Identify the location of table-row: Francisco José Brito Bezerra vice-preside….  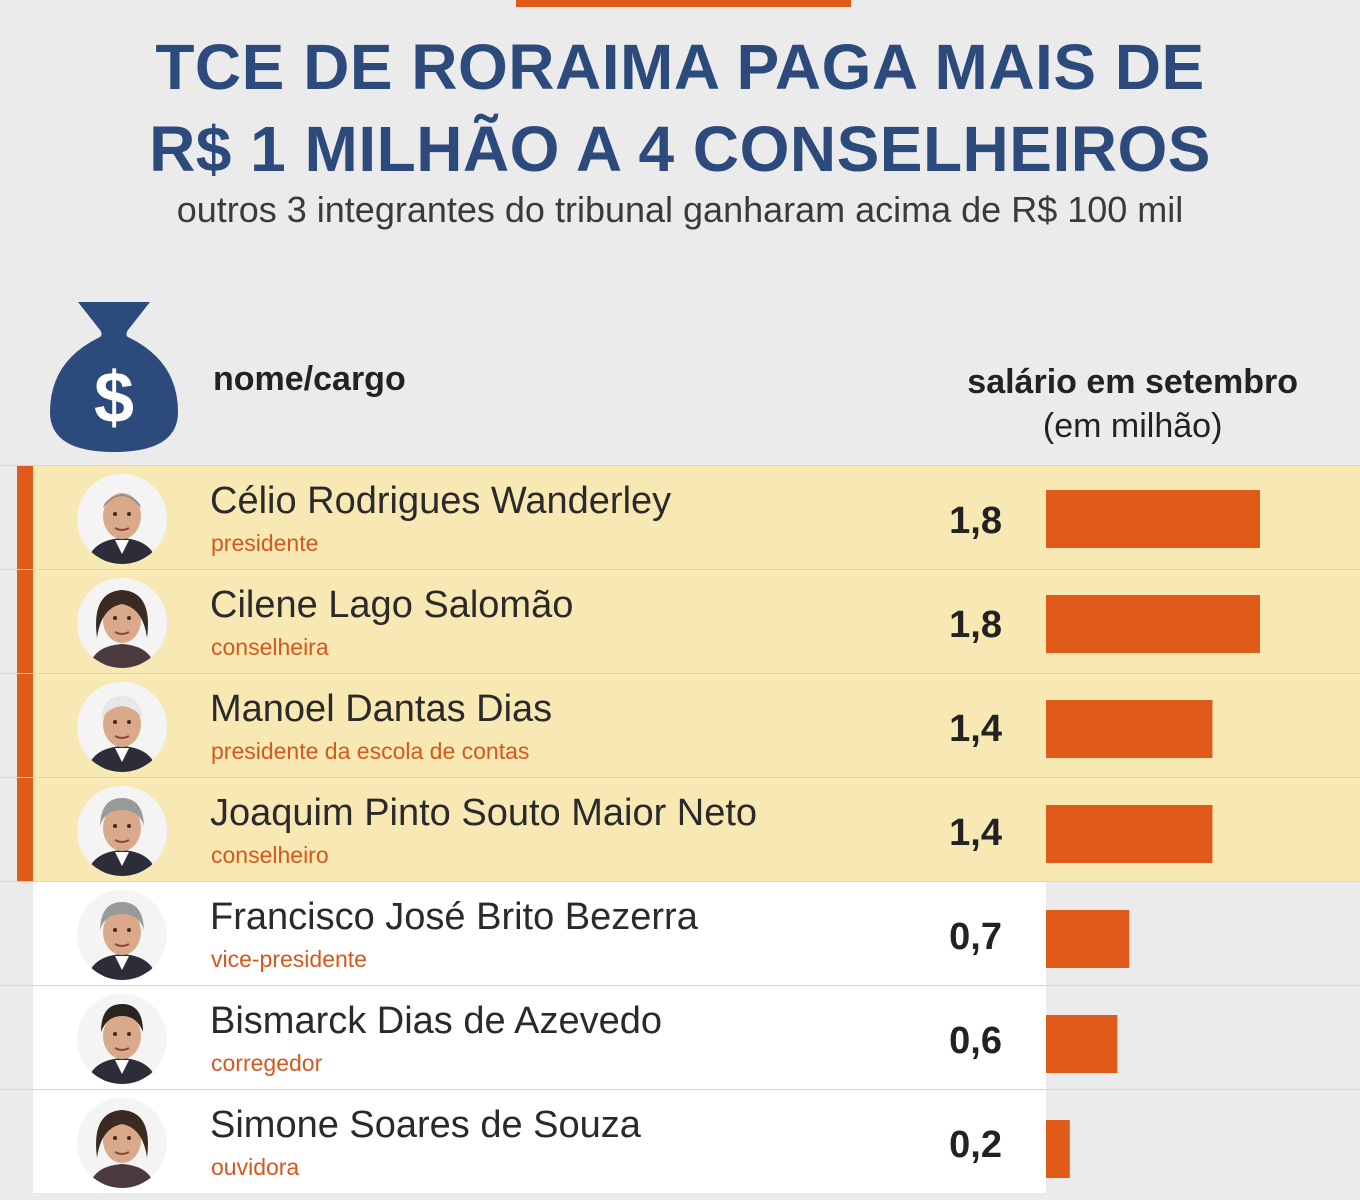
(680, 933).